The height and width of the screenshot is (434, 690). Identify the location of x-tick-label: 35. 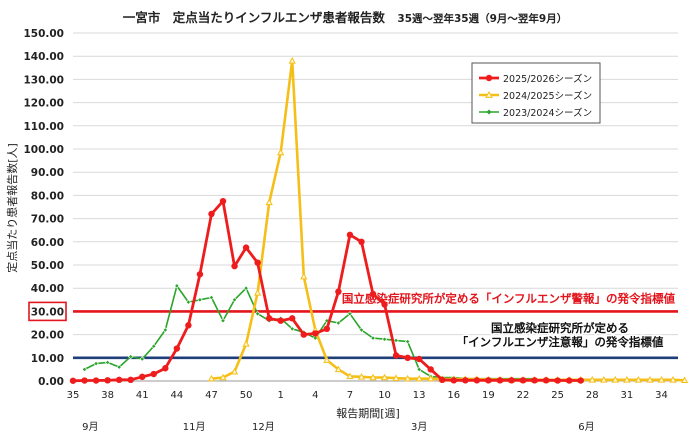
(73, 395).